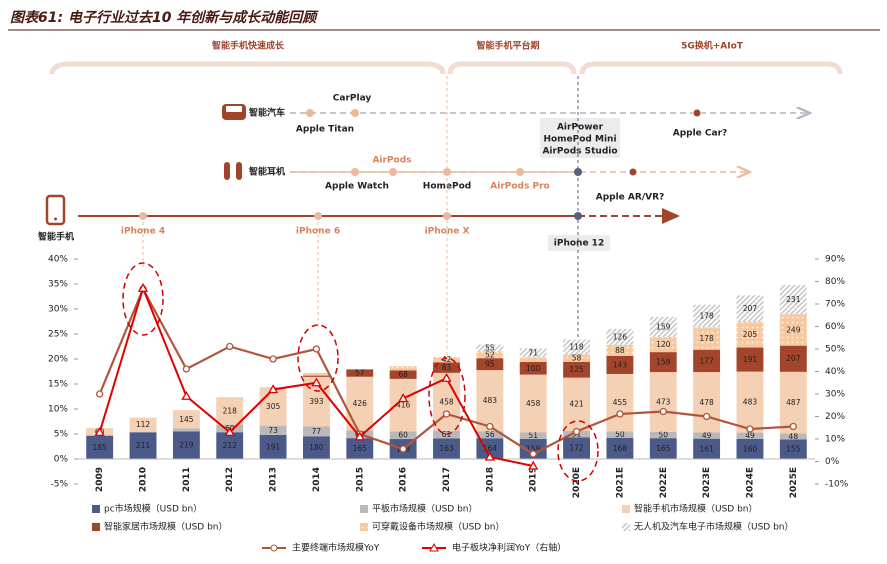  Describe the element at coordinates (186, 445) in the screenshot. I see `bar-value-label: 219` at that location.